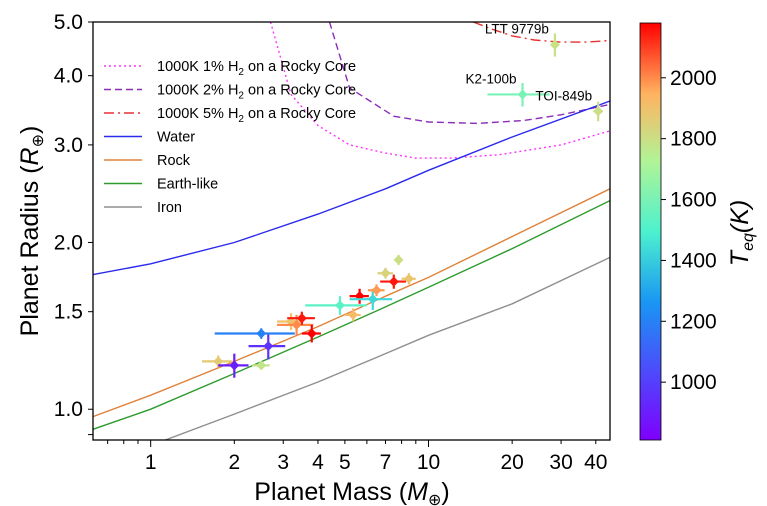 The width and height of the screenshot is (767, 506). Describe the element at coordinates (256, 92) in the screenshot. I see `legend-label: 1000K 2% H2 on a Rocky Core` at that location.